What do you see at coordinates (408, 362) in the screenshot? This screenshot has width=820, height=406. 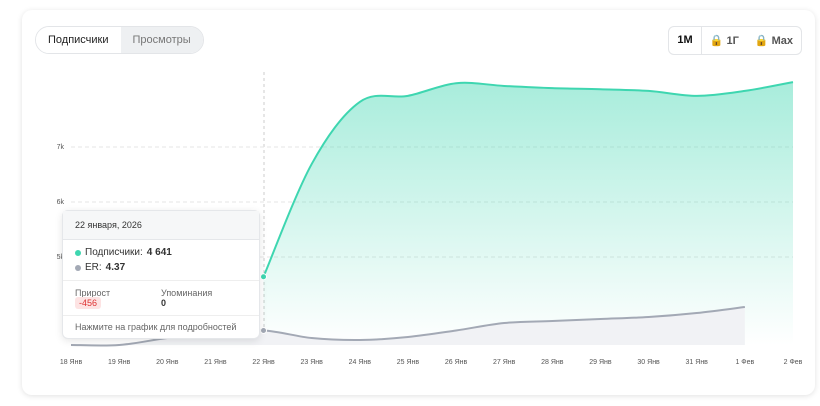 I see `x-tick-label: 25 Янв` at bounding box center [408, 362].